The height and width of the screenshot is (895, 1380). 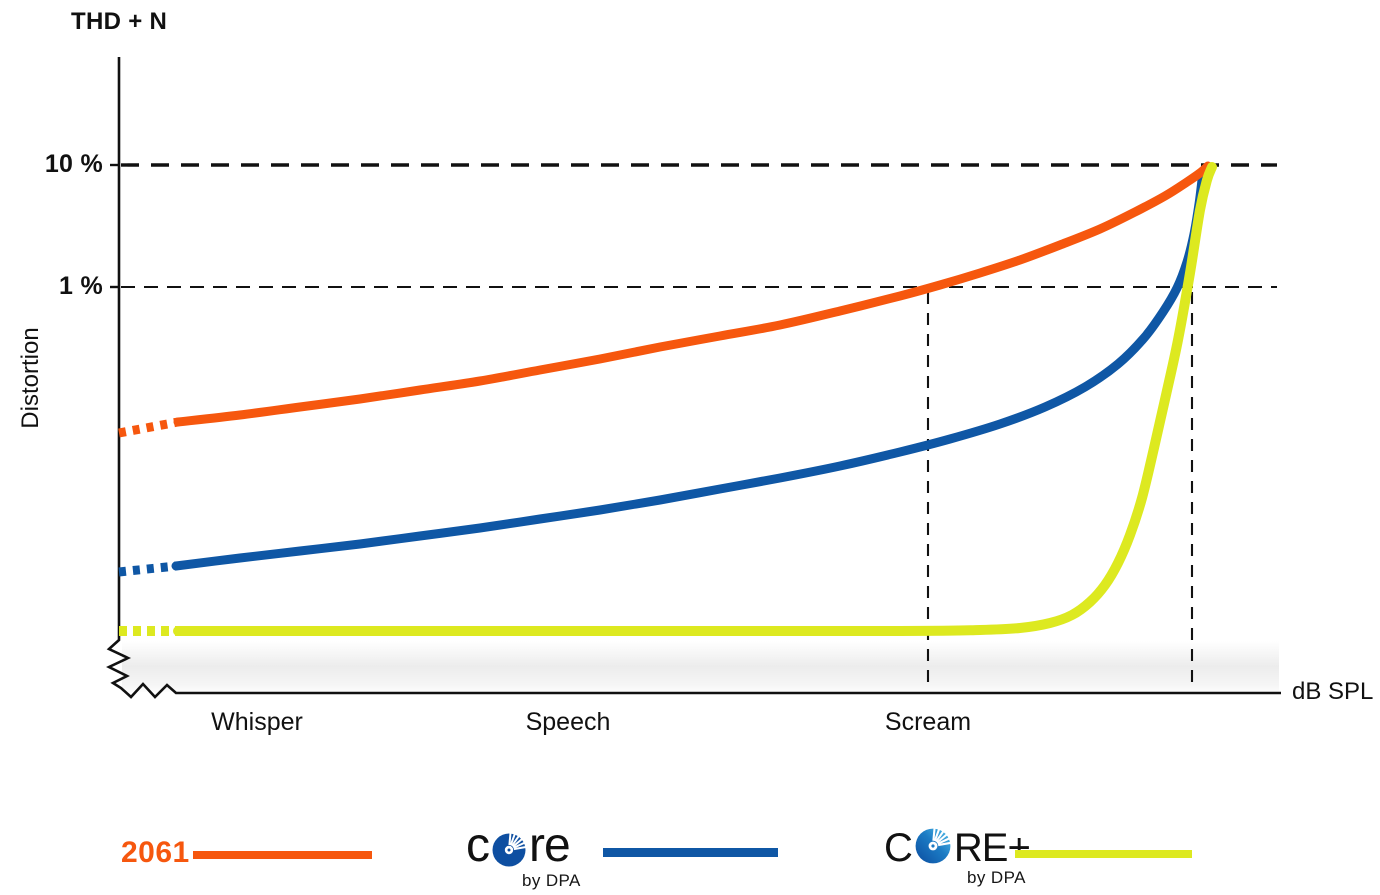 What do you see at coordinates (550, 845) in the screenshot?
I see `core-logo-text-after: re` at bounding box center [550, 845].